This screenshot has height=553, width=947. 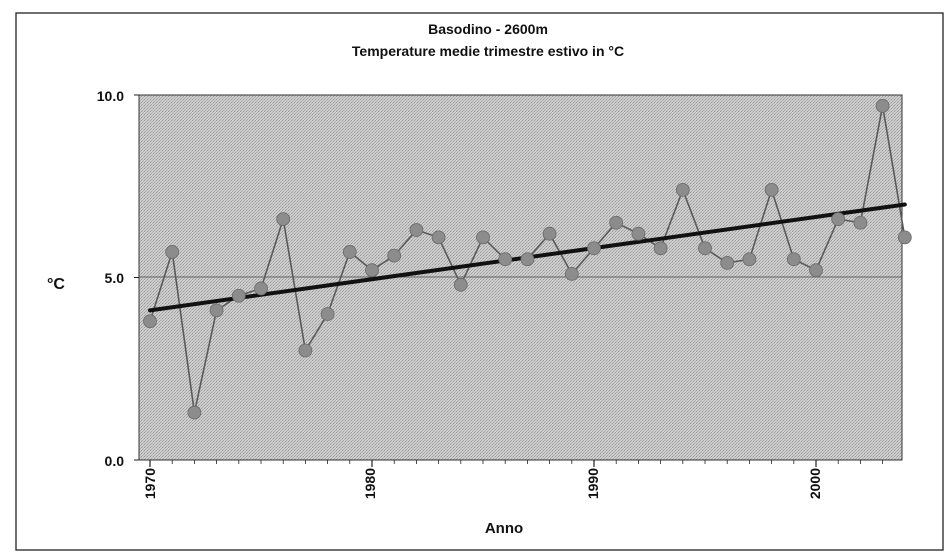 What do you see at coordinates (416, 230) in the screenshot?
I see `data-point-1982` at bounding box center [416, 230].